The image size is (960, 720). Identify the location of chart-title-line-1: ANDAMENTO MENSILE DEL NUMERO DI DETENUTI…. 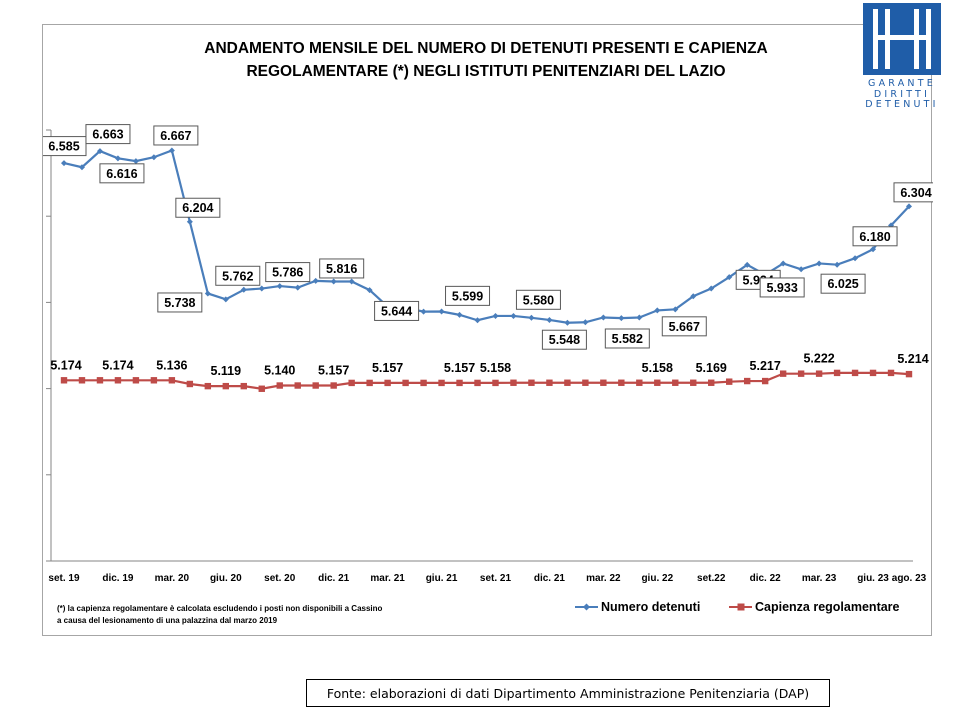
(486, 48).